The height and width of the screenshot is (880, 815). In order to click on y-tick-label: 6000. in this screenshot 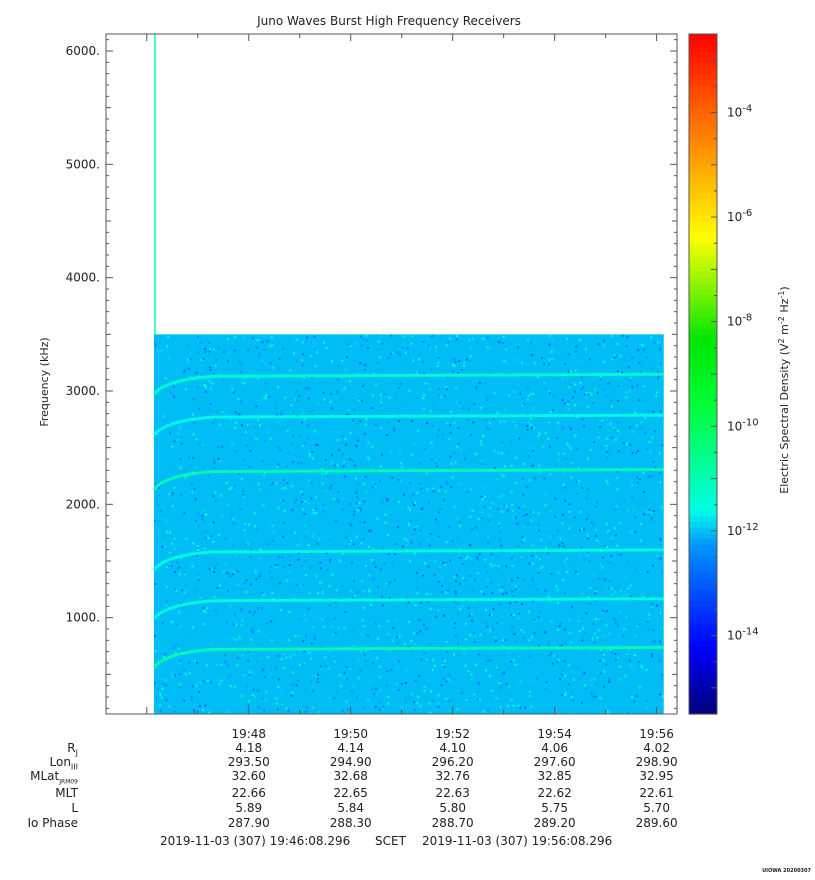, I will do `click(83, 51)`.